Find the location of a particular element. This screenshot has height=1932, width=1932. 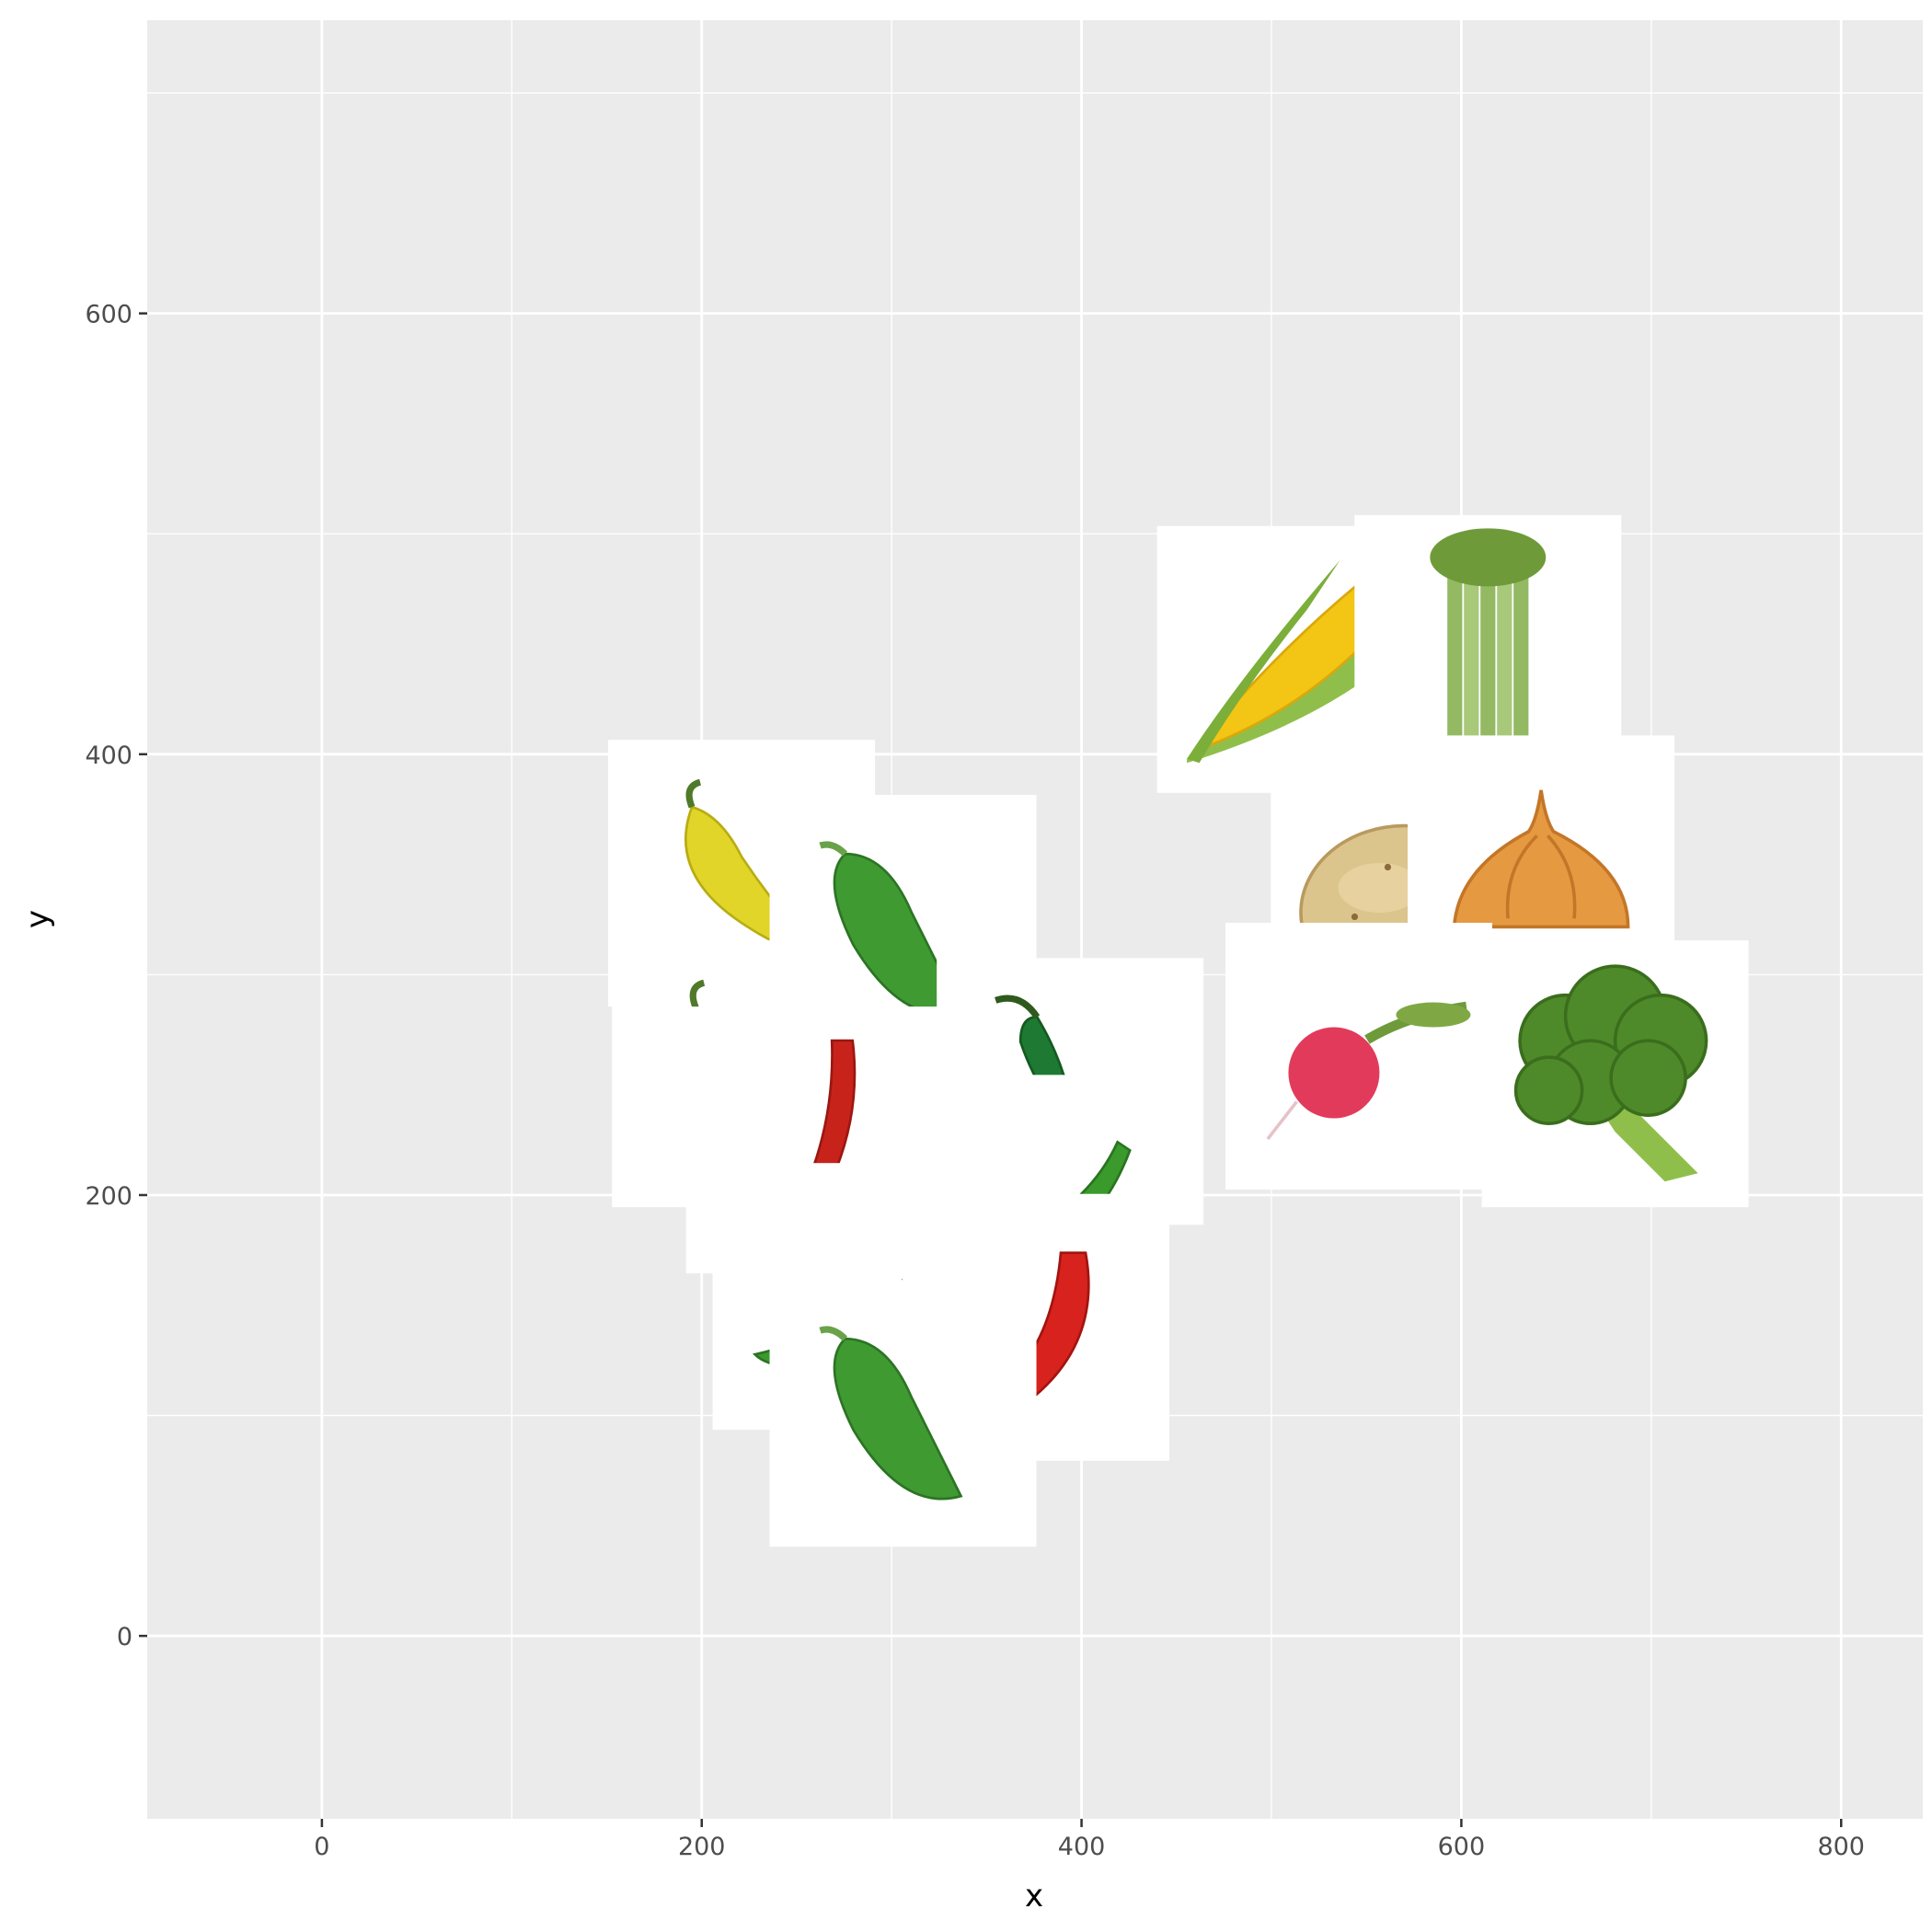

corn-image is located at coordinates (1290, 659).